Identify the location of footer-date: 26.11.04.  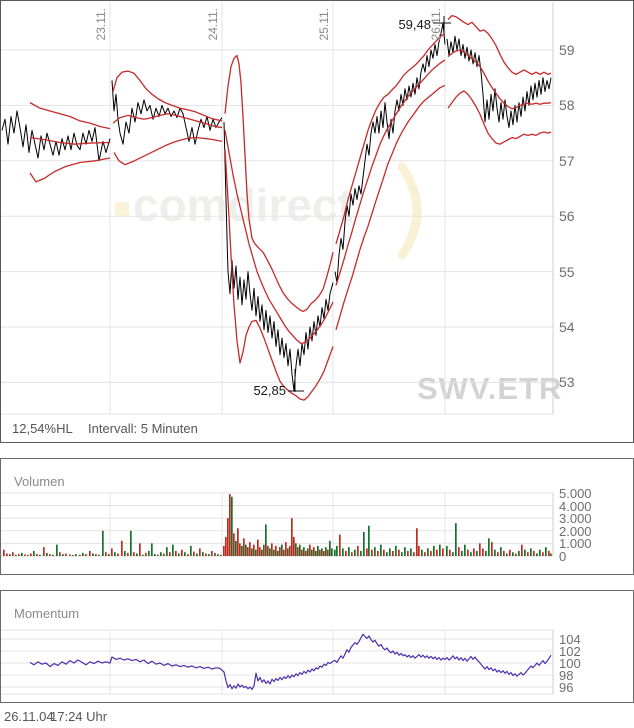
(29, 716).